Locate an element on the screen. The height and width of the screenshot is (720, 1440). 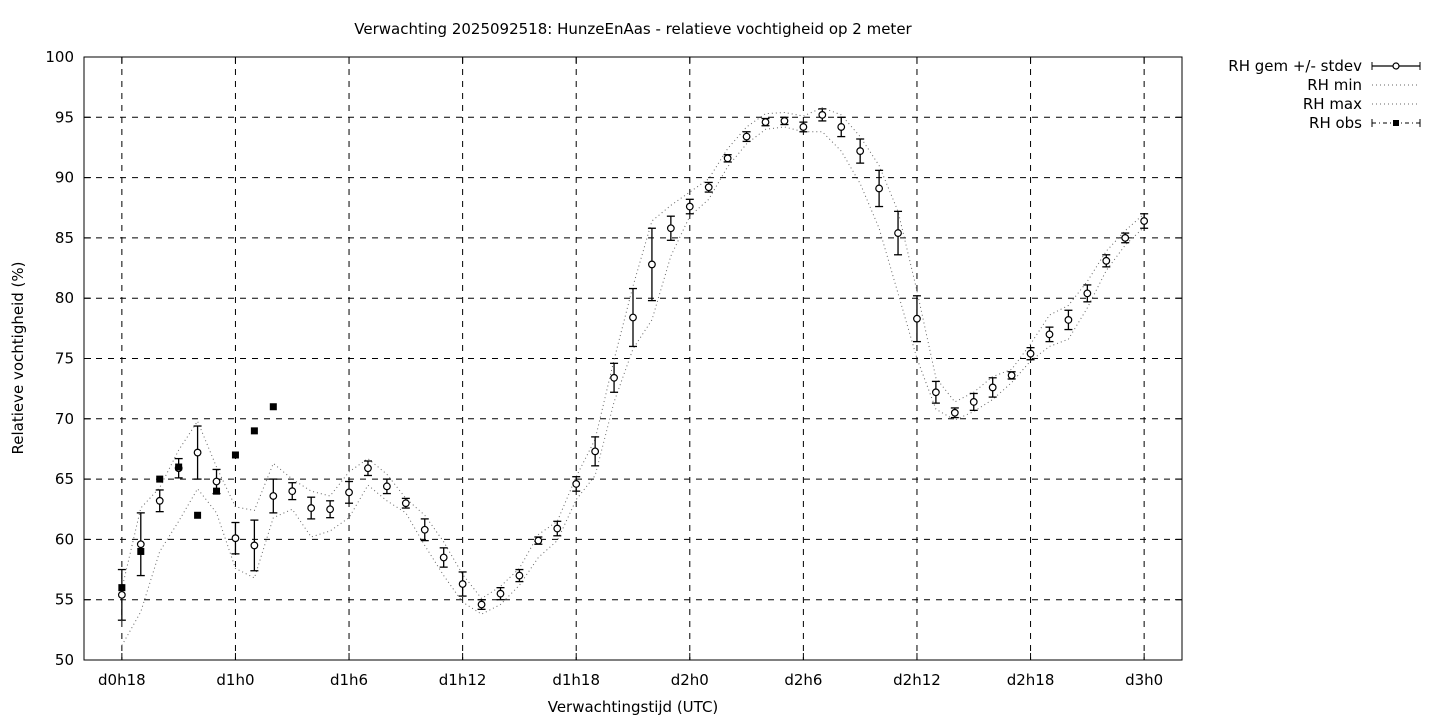
legend-entry: RH max is located at coordinates (1361, 104).